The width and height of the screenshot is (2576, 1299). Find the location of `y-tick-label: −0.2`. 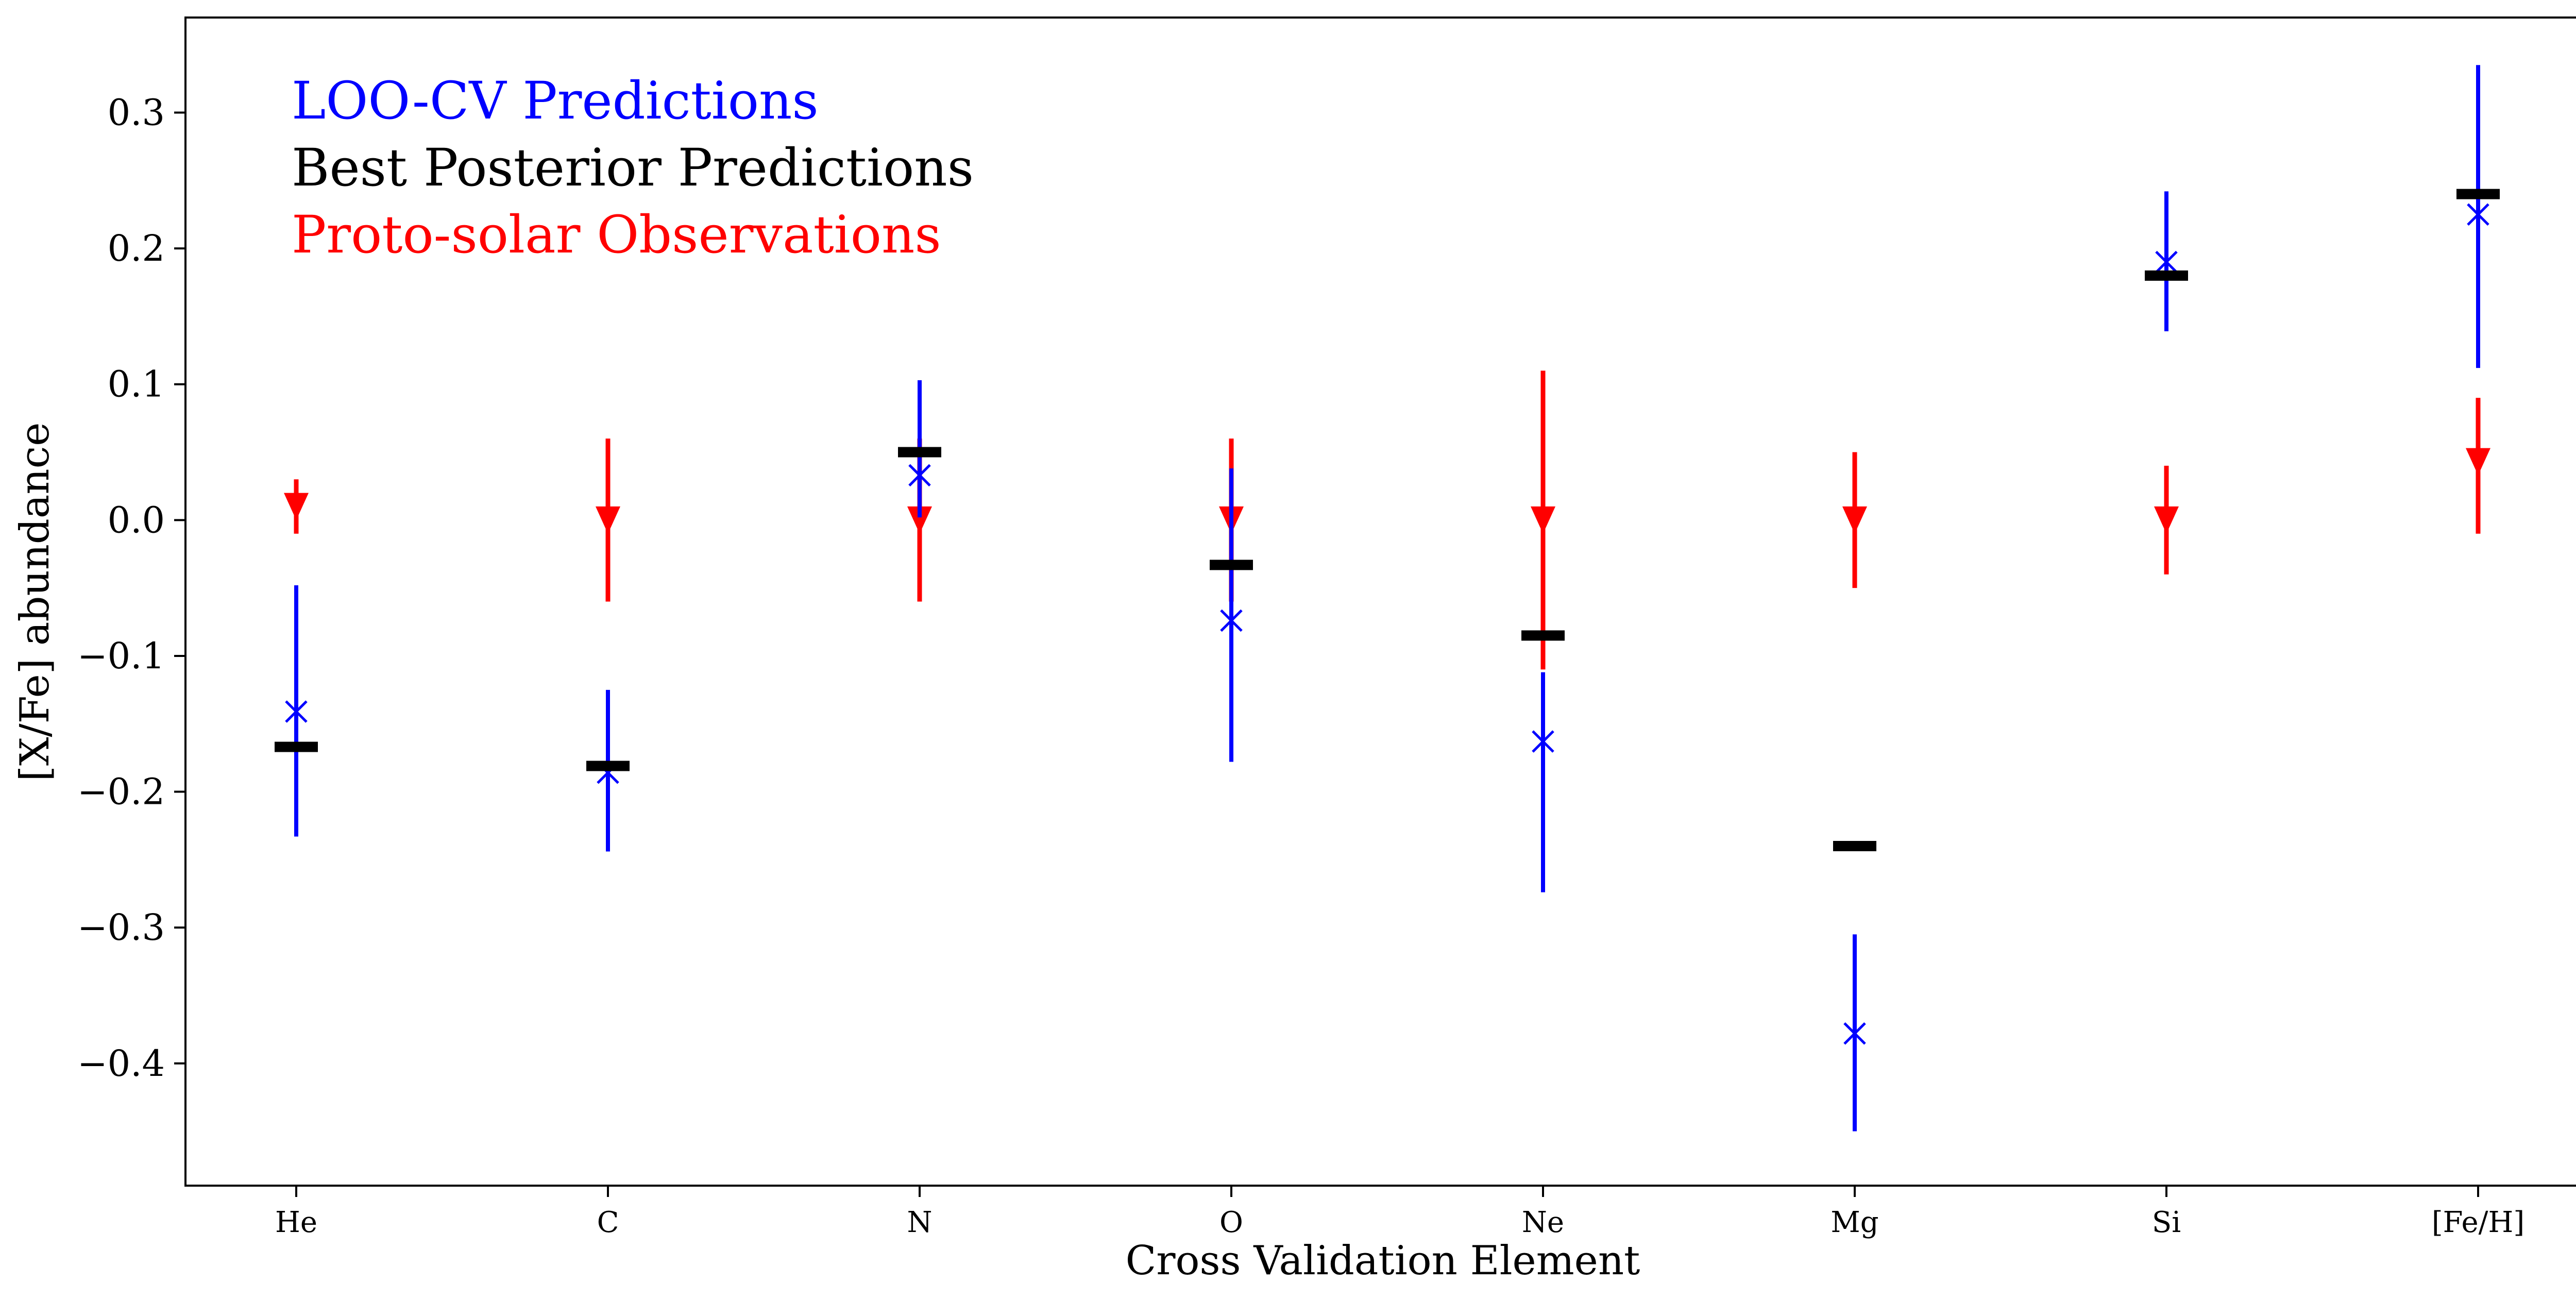

y-tick-label: −0.2 is located at coordinates (121, 792).